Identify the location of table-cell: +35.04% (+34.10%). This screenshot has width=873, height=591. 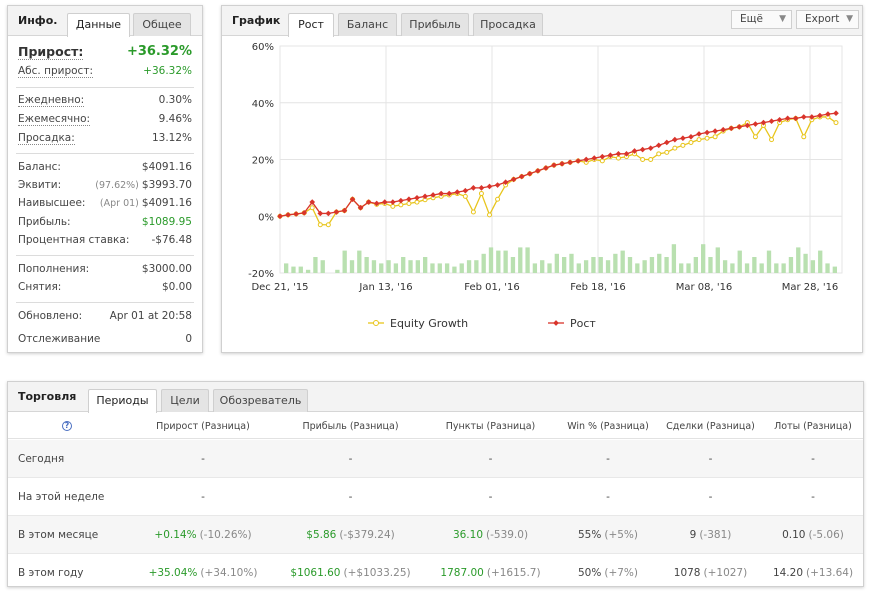
(203, 573).